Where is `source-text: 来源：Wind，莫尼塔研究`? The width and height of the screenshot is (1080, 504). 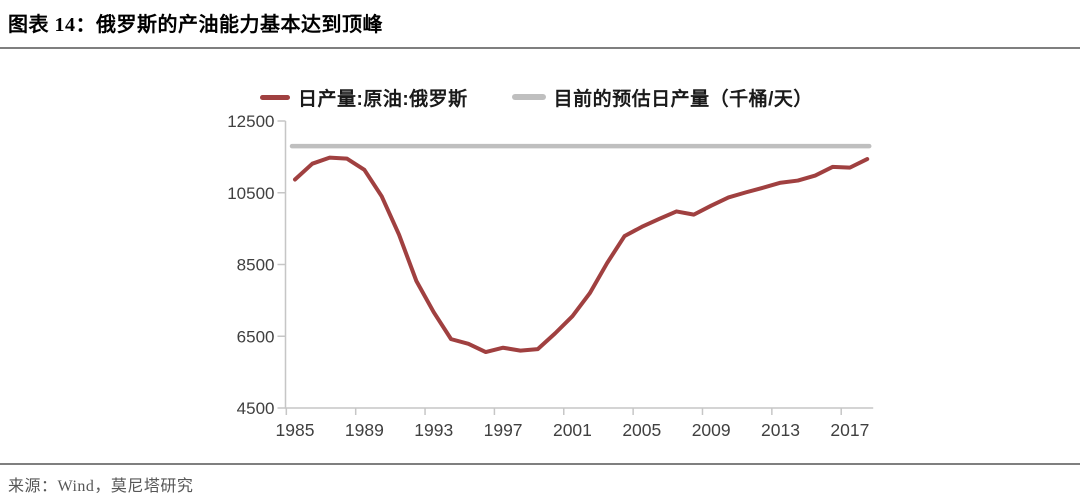 source-text: 来源：Wind，莫尼塔研究 is located at coordinates (101, 486).